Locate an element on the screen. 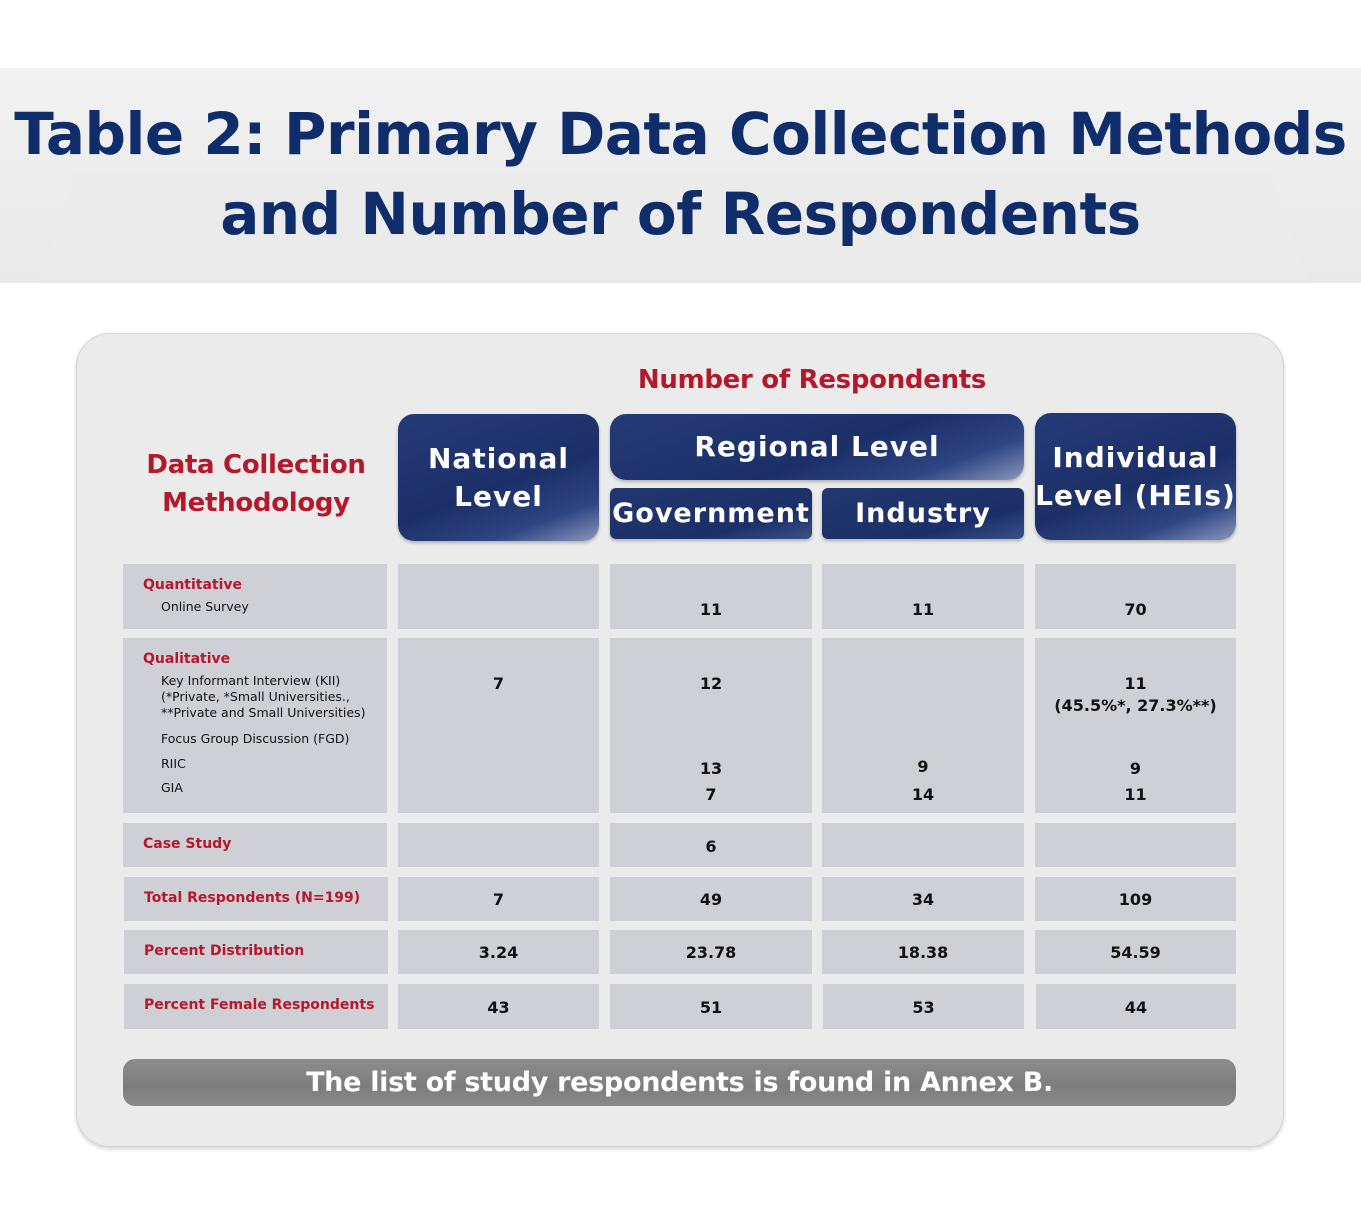 The width and height of the screenshot is (1361, 1212). cell-percent-government: 23.78 is located at coordinates (711, 952).